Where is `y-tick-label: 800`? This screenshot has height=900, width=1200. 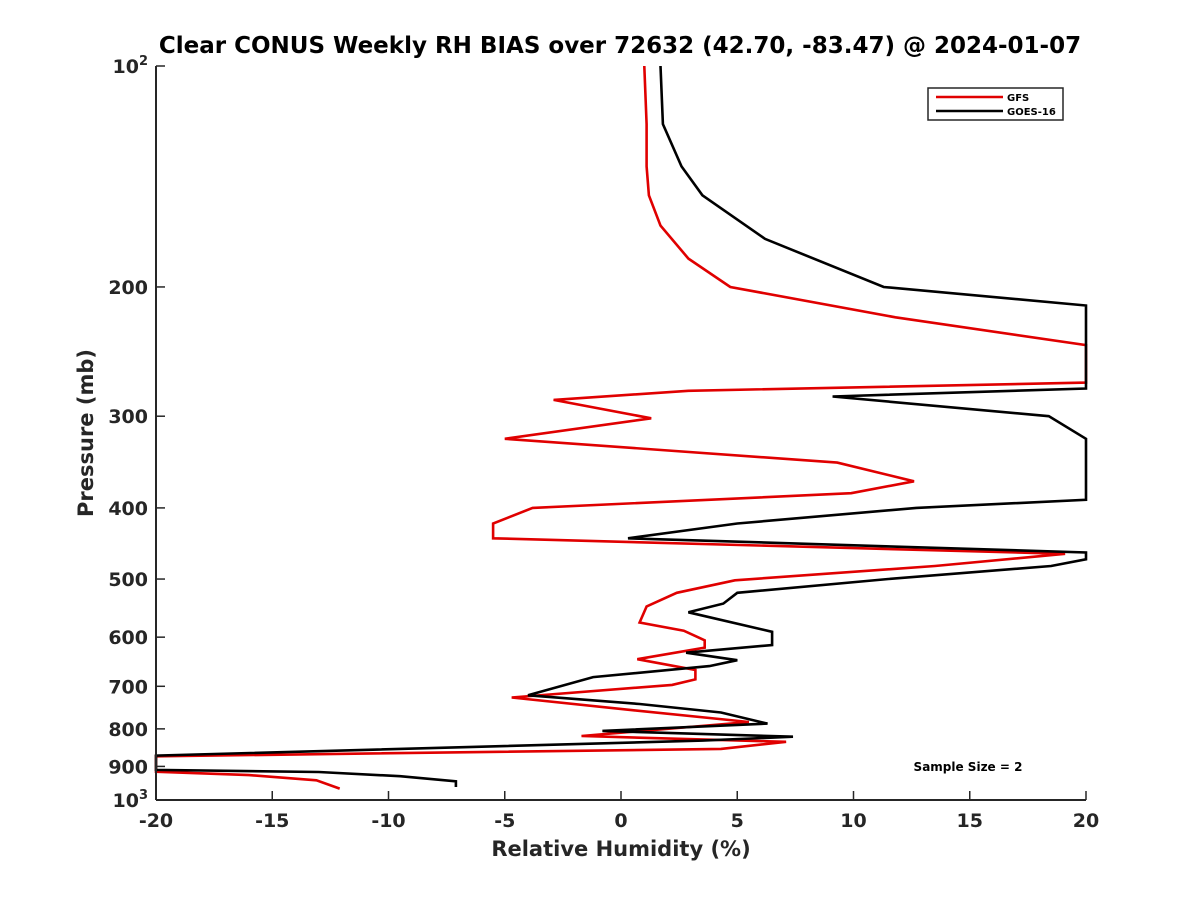
y-tick-label: 800 is located at coordinates (128, 730).